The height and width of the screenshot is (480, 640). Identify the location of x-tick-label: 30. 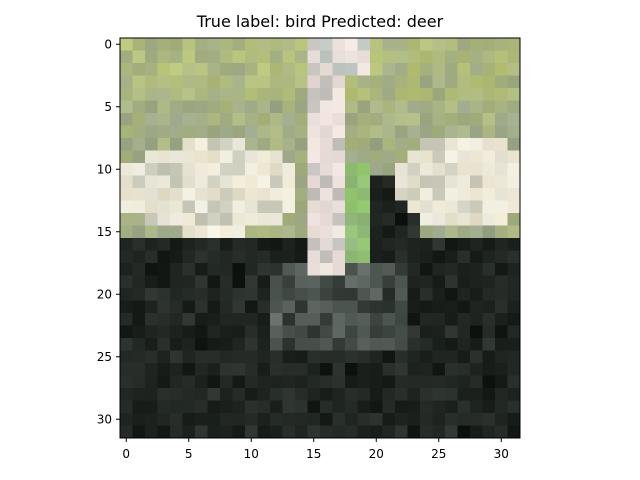
(501, 454).